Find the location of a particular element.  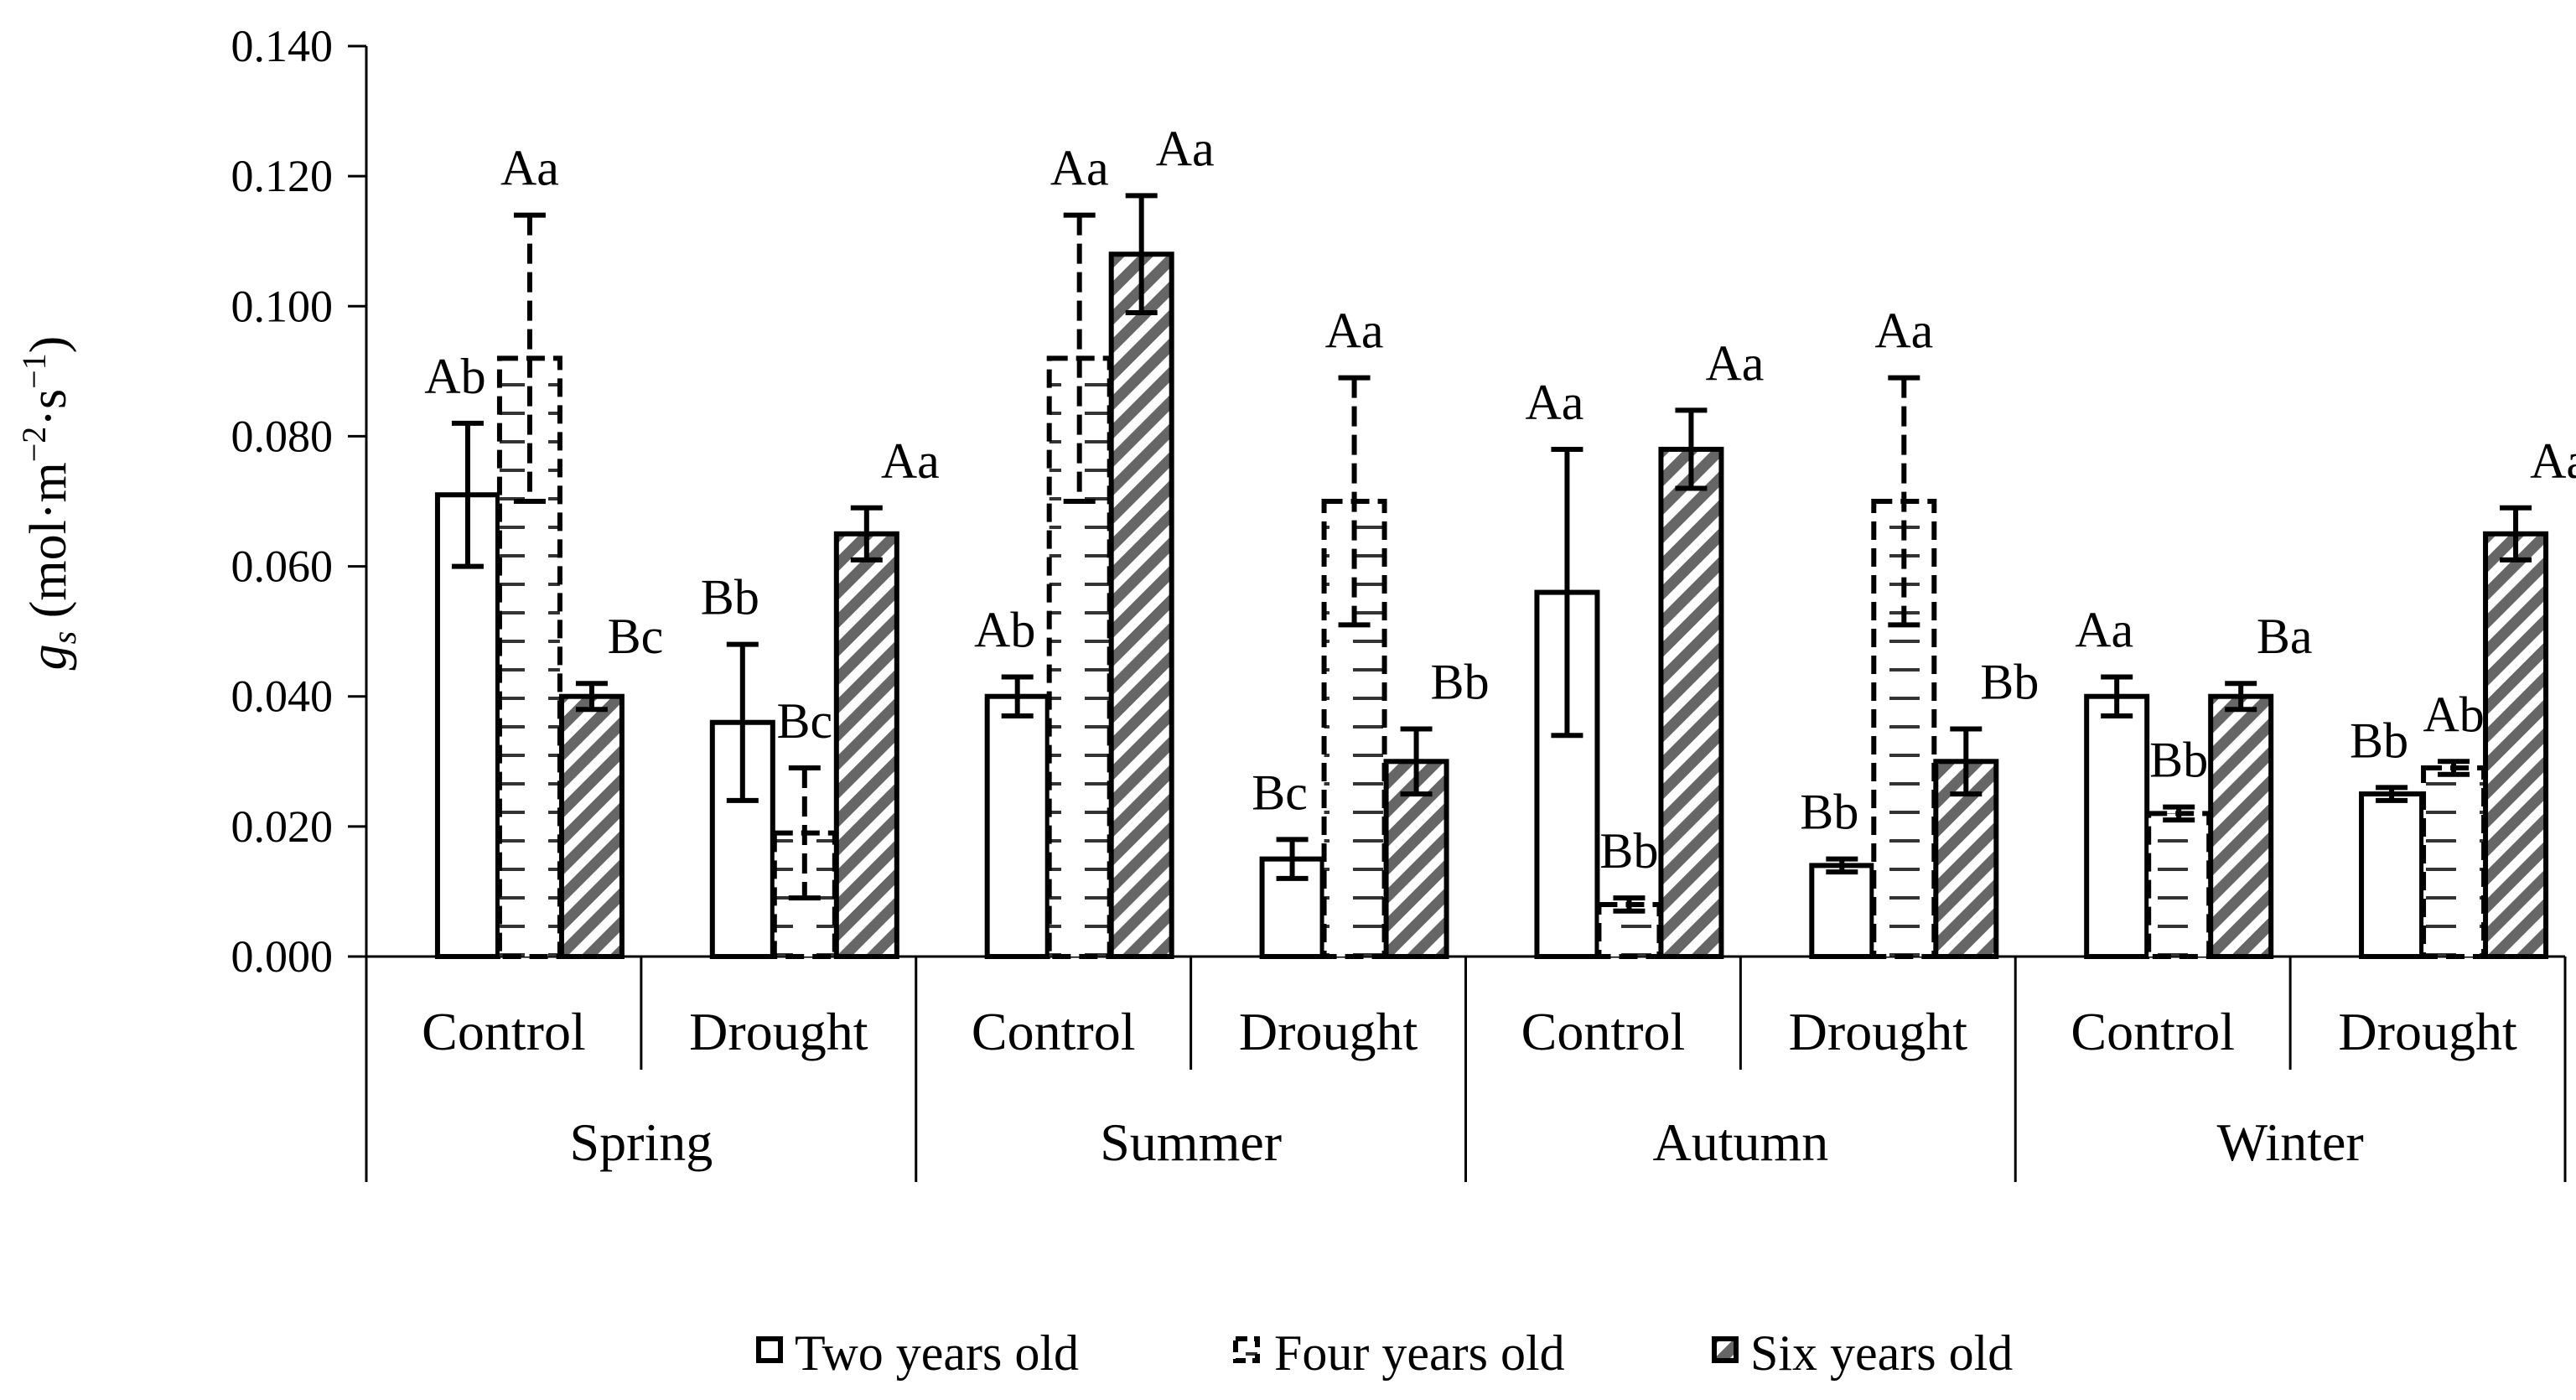

group-label: Summer is located at coordinates (1191, 1142).